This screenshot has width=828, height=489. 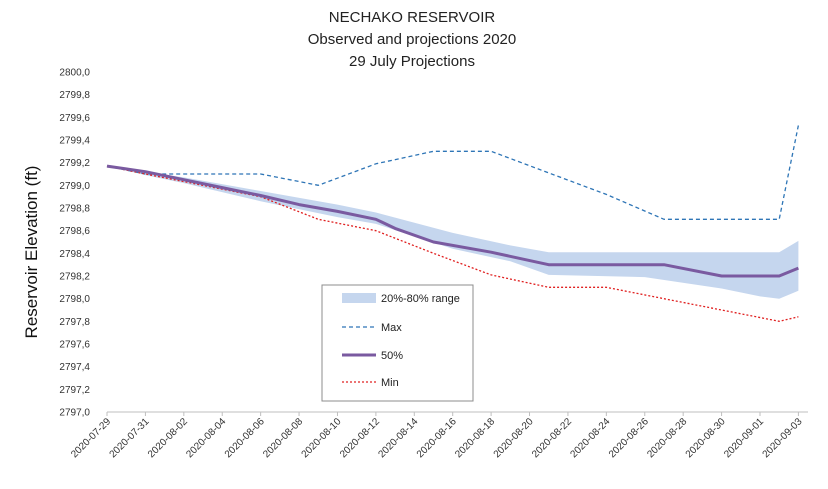 I want to click on y-tick-label: 2798,8, so click(x=74, y=209).